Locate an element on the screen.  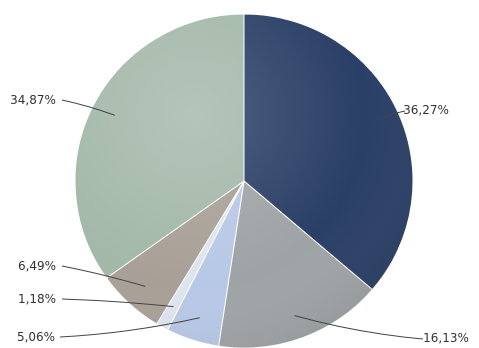
slice-data-label: 36,27% is located at coordinates (426, 110).